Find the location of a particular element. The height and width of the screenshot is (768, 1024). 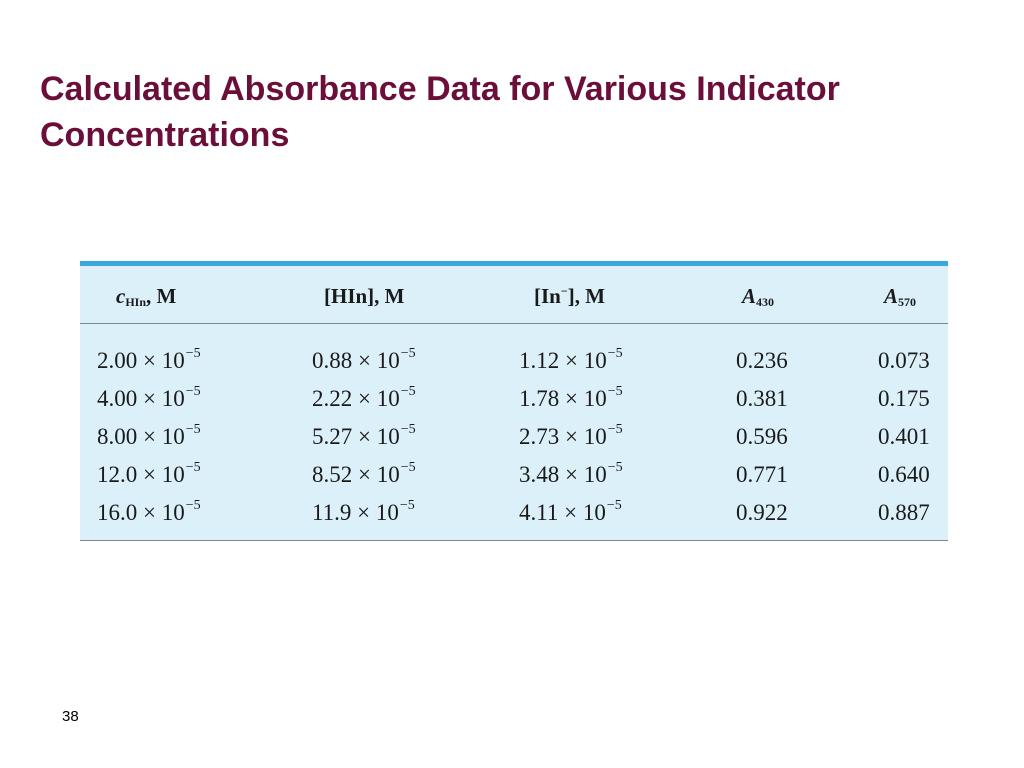

header-in-sup: − is located at coordinates (564, 291).